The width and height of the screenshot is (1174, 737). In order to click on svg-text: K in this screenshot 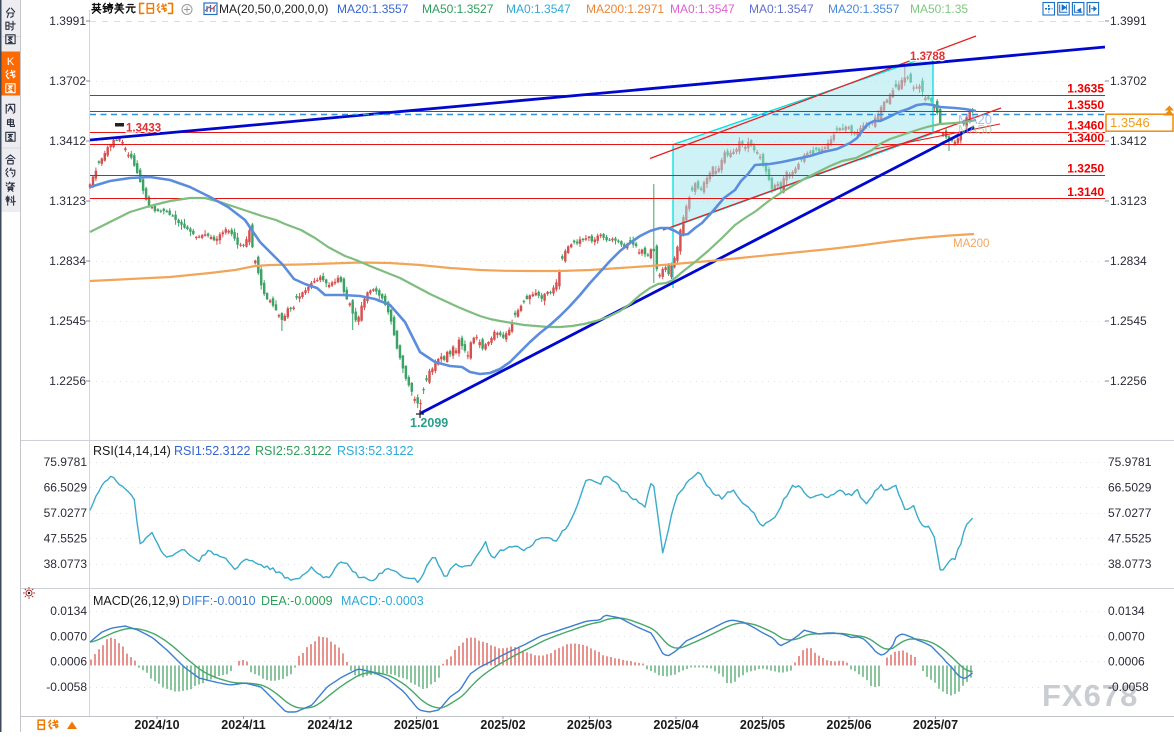, I will do `click(11, 62)`.